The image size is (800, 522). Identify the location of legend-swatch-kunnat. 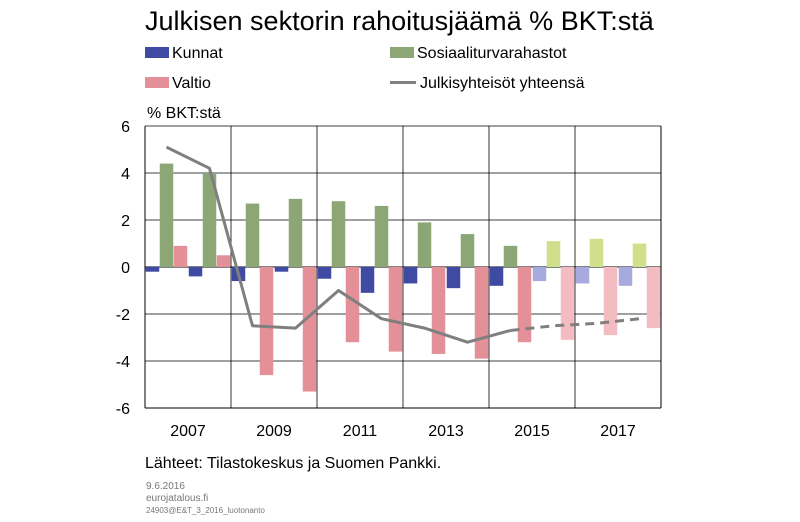
(157, 53).